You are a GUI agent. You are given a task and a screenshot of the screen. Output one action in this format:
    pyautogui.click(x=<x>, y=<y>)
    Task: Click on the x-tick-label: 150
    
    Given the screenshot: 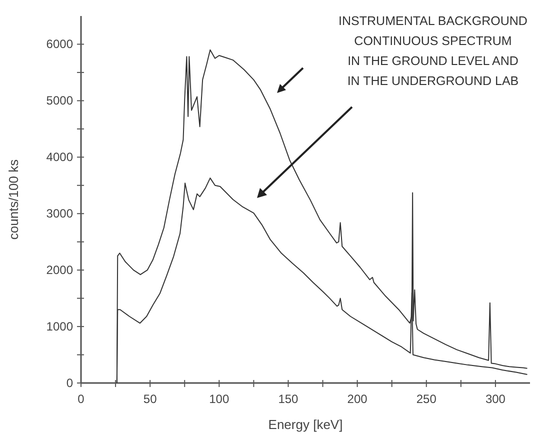 What is the action you would take?
    pyautogui.click(x=288, y=399)
    